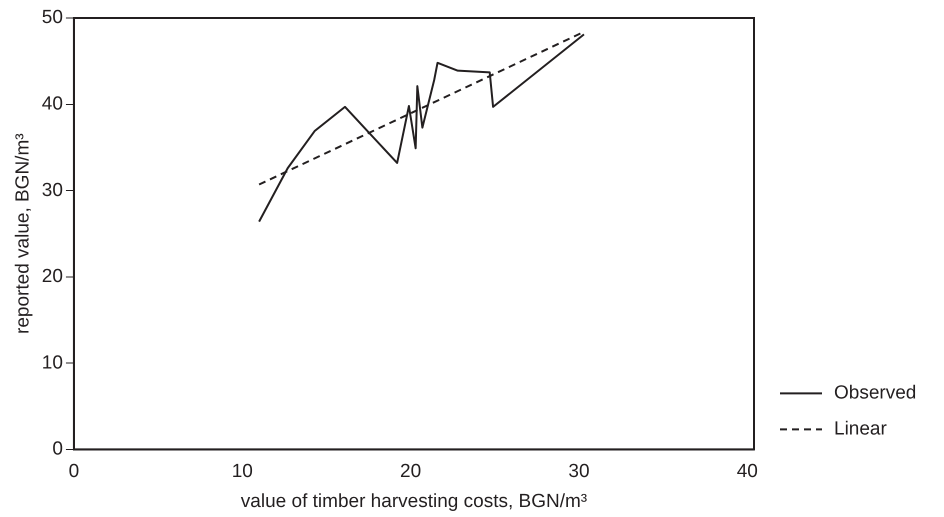 Image resolution: width=944 pixels, height=517 pixels. I want to click on y-axis-title: reported value, BGN/m³, so click(23, 233).